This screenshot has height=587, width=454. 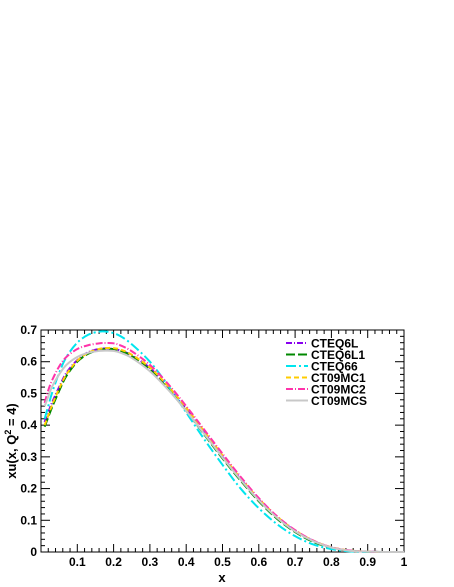 I want to click on x-tick-label: 0.7, so click(x=295, y=562).